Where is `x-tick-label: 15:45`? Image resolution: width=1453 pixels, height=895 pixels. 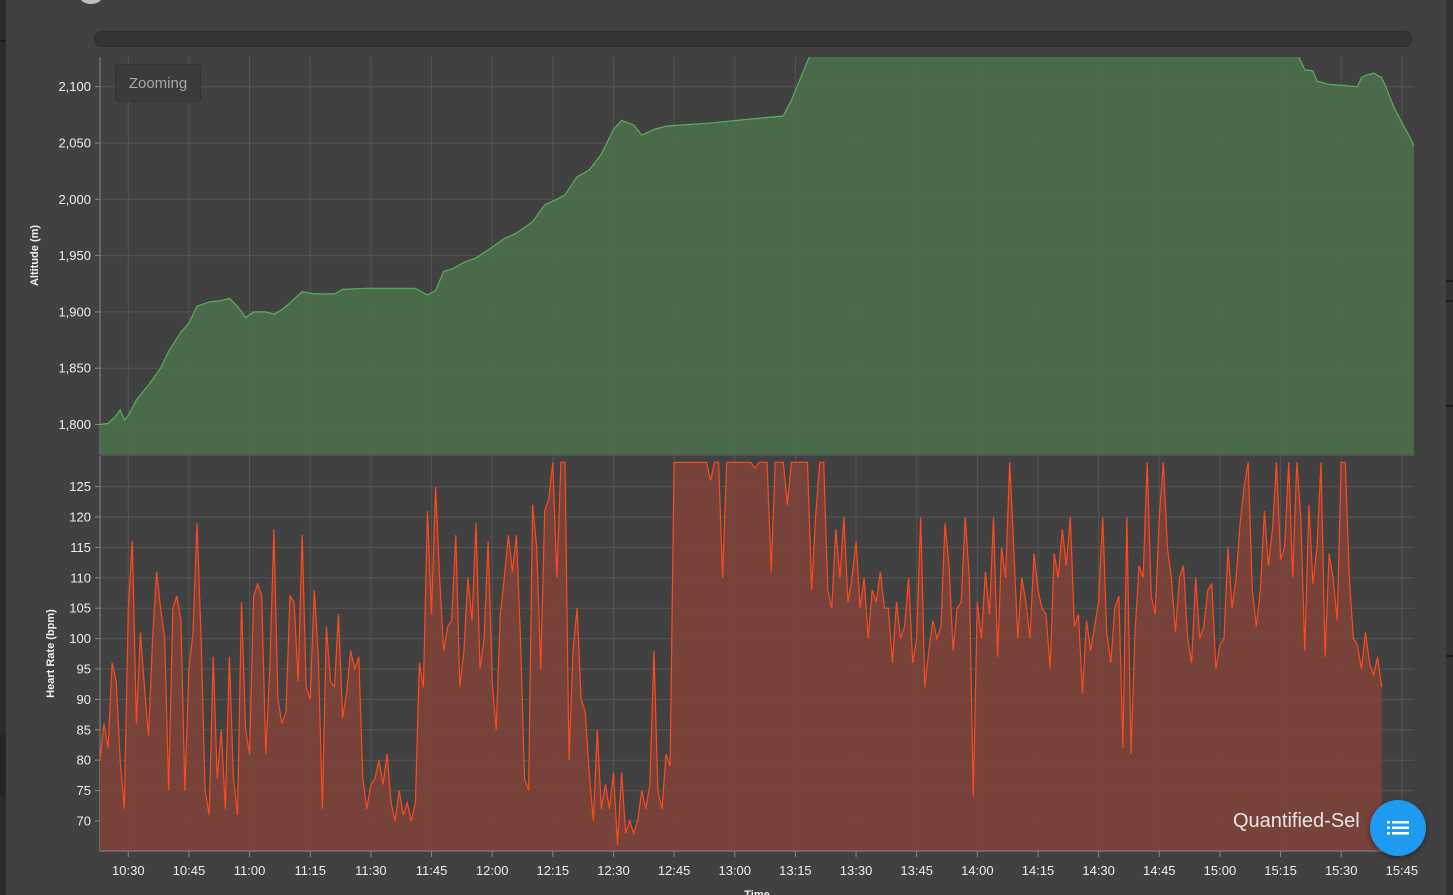 x-tick-label: 15:45 is located at coordinates (1402, 870).